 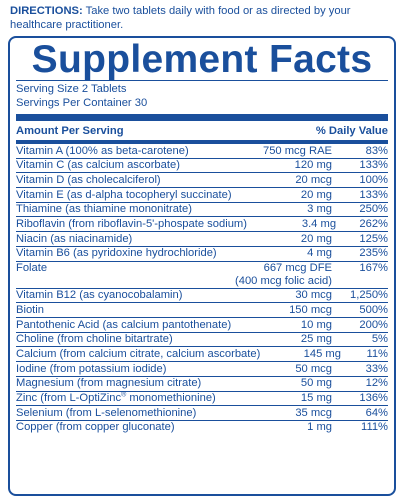 I want to click on nutrient-amount: 10 mg, so click(x=316, y=324).